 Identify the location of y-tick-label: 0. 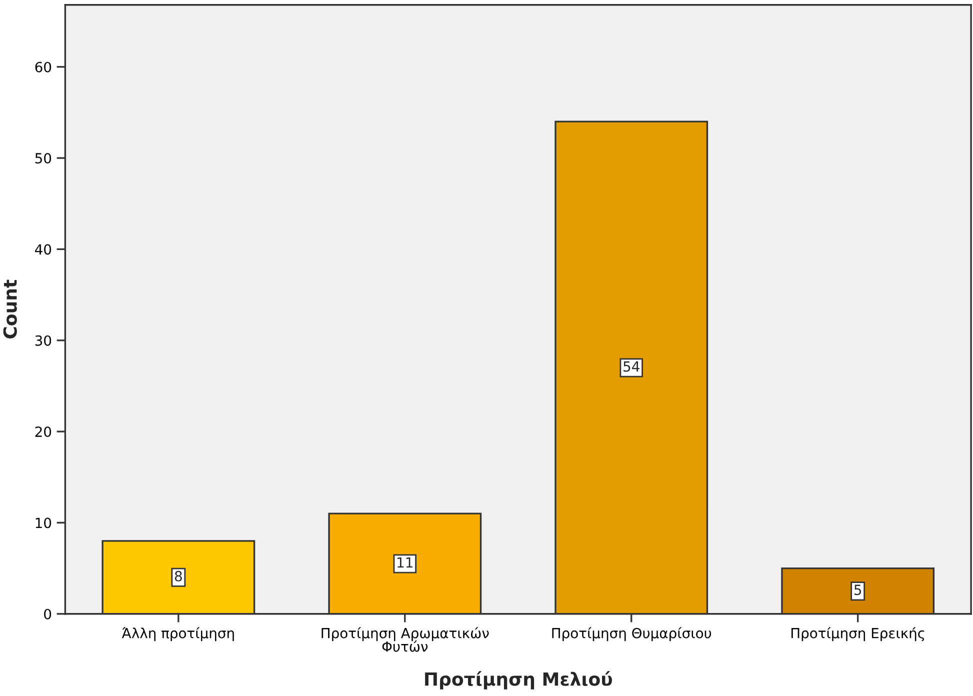
(48, 614).